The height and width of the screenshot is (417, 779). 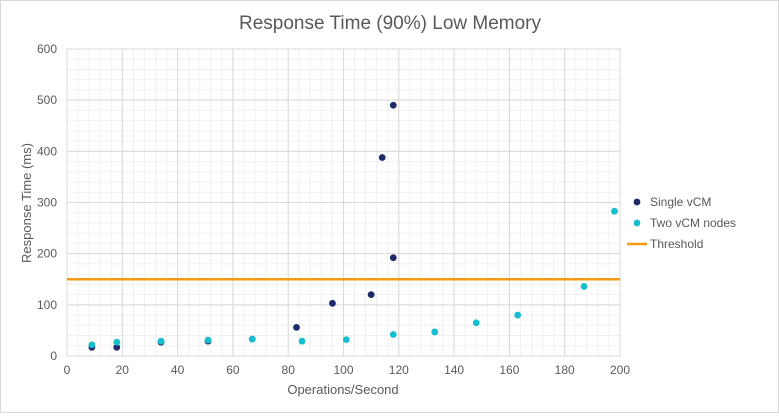 I want to click on y-tick-label: 600, so click(x=47, y=49).